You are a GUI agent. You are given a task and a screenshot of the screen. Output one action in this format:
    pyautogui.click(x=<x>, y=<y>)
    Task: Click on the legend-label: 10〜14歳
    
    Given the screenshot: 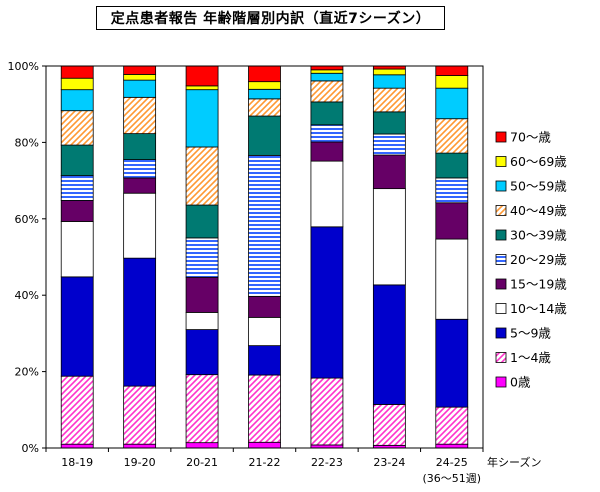 What is the action you would take?
    pyautogui.click(x=538, y=308)
    